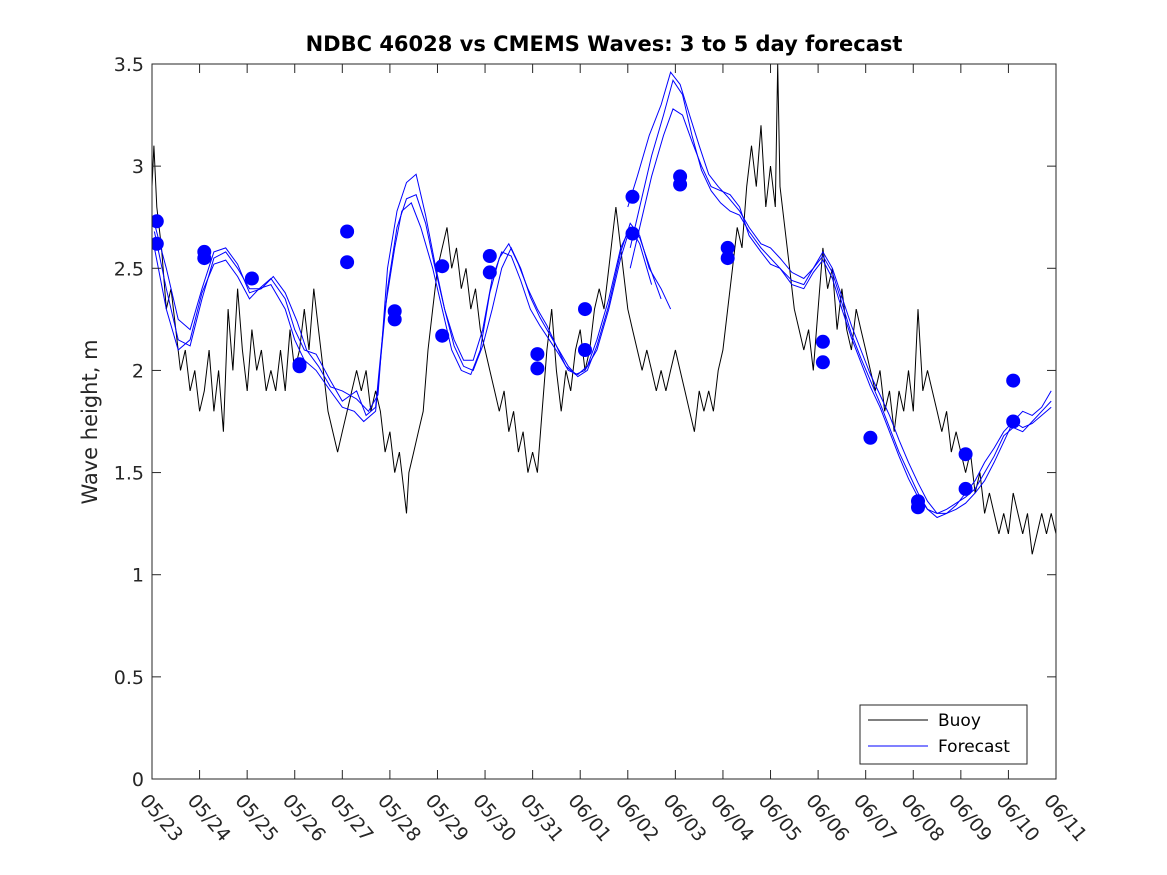 This screenshot has height=875, width=1167. I want to click on y-tick-label: 3, so click(138, 167).